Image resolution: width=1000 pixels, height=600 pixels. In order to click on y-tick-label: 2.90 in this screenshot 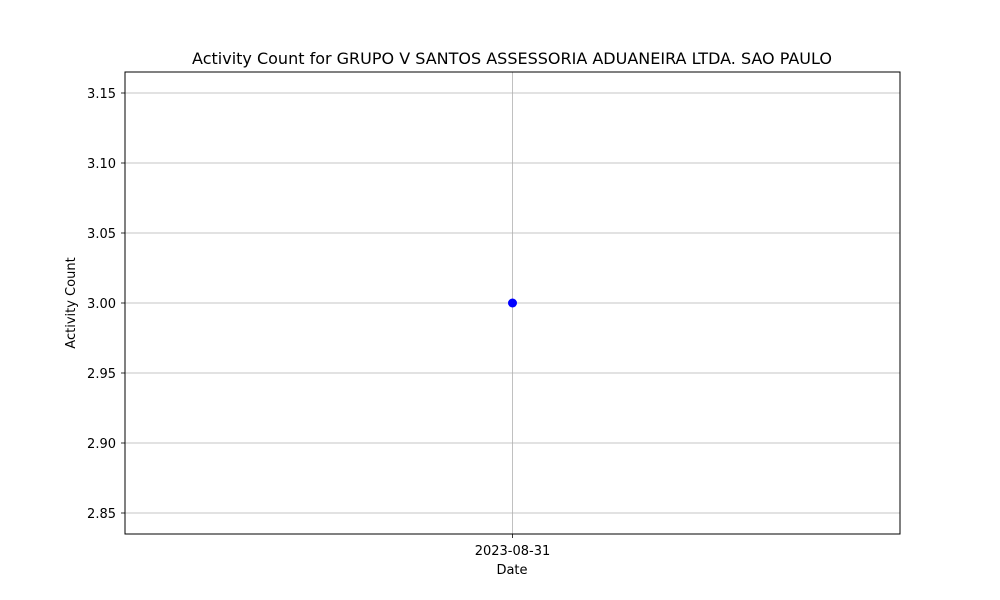, I will do `click(101, 444)`.